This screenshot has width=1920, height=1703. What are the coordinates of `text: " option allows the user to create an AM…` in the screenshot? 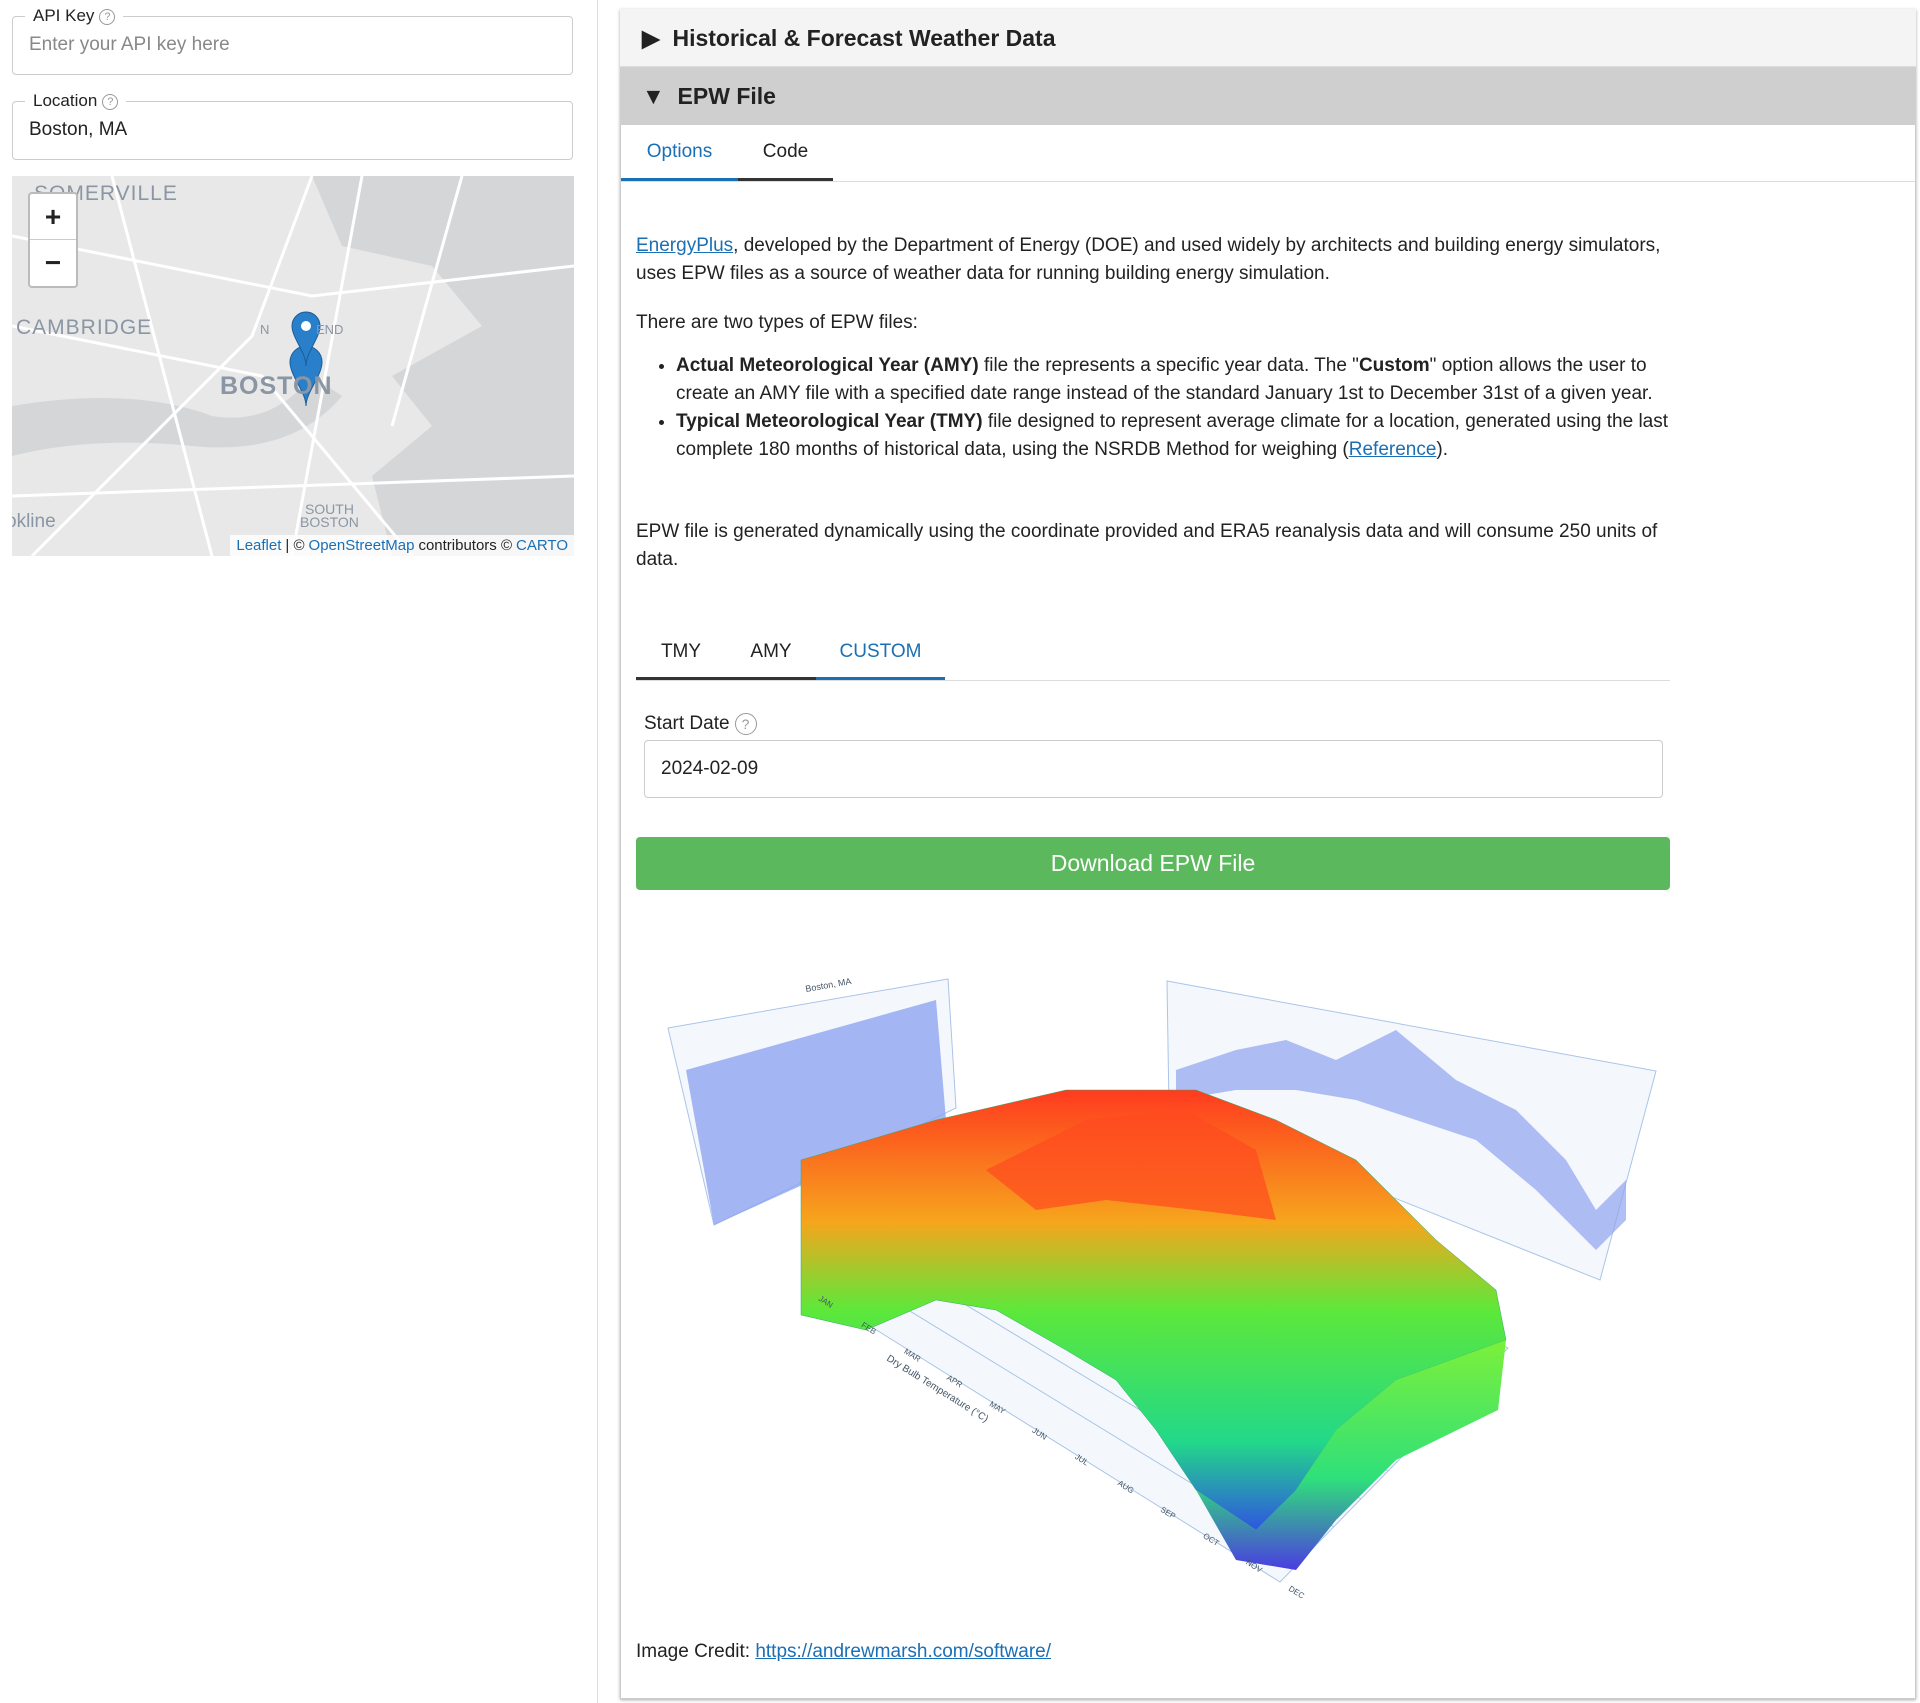 It's located at (1164, 379).